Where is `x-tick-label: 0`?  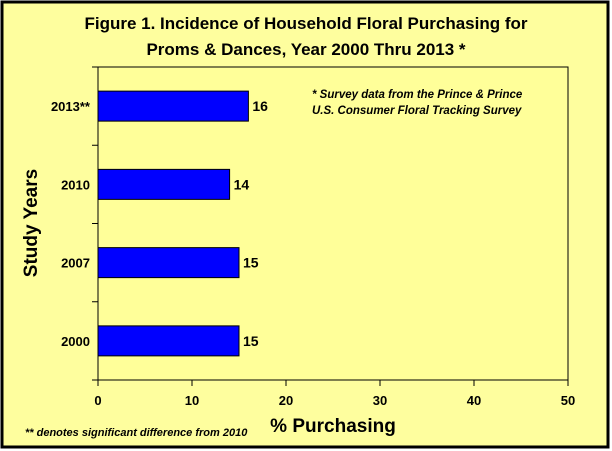
x-tick-label: 0 is located at coordinates (97, 400).